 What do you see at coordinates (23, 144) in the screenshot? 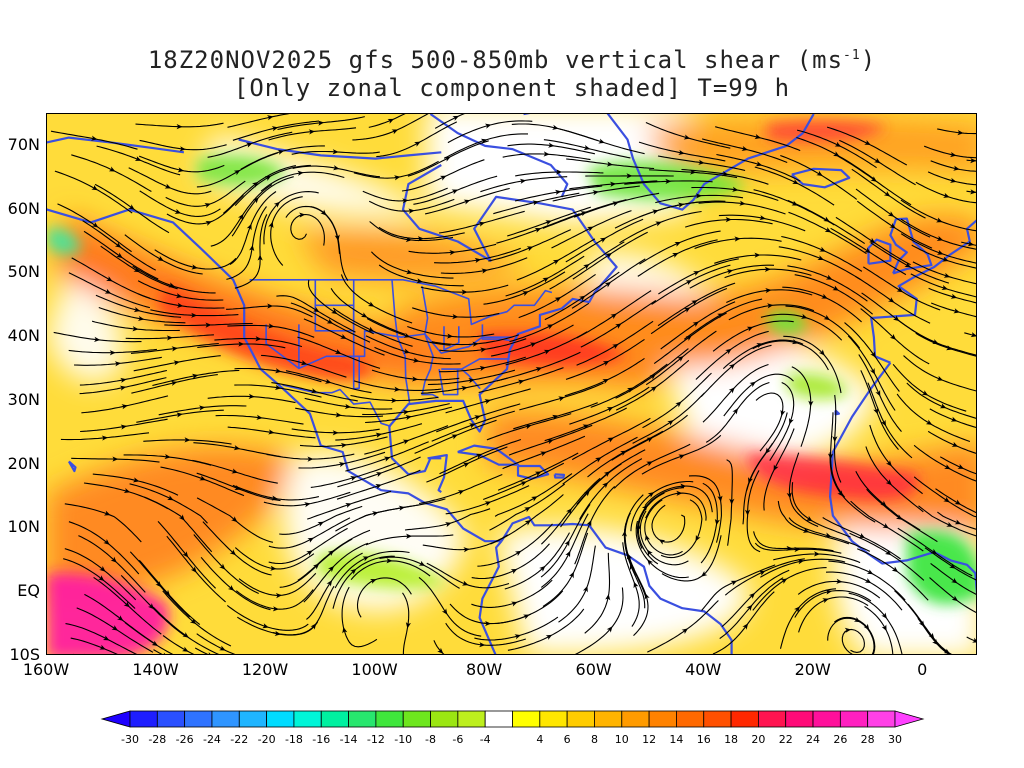
I see `lat-tick-label: 70N` at bounding box center [23, 144].